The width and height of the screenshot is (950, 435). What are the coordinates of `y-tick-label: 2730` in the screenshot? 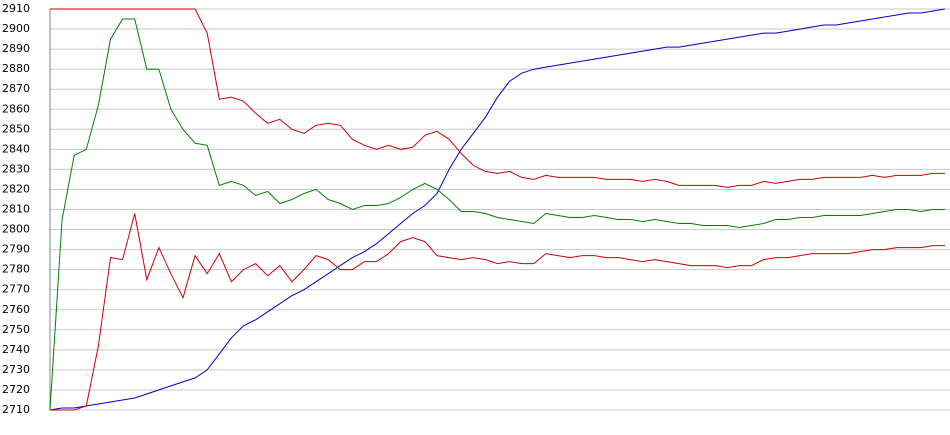 It's located at (16, 369).